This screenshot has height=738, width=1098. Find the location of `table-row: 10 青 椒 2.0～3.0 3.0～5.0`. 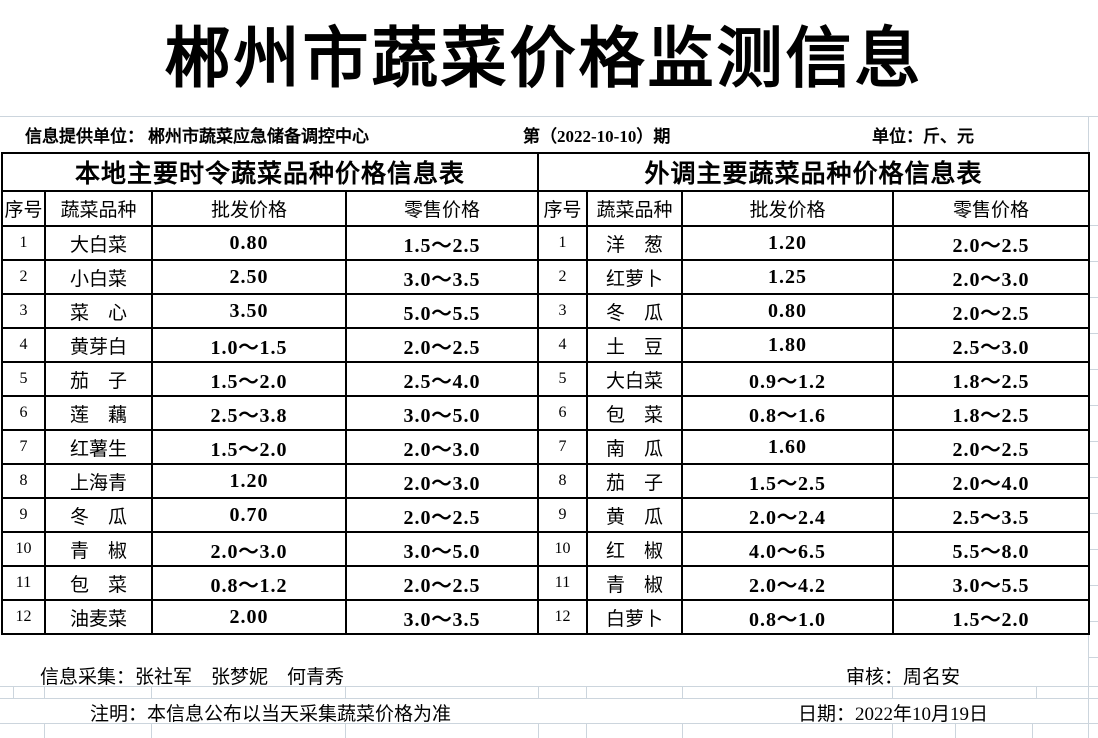

table-row: 10 青 椒 2.0～3.0 3.0～5.0 is located at coordinates (270, 549).